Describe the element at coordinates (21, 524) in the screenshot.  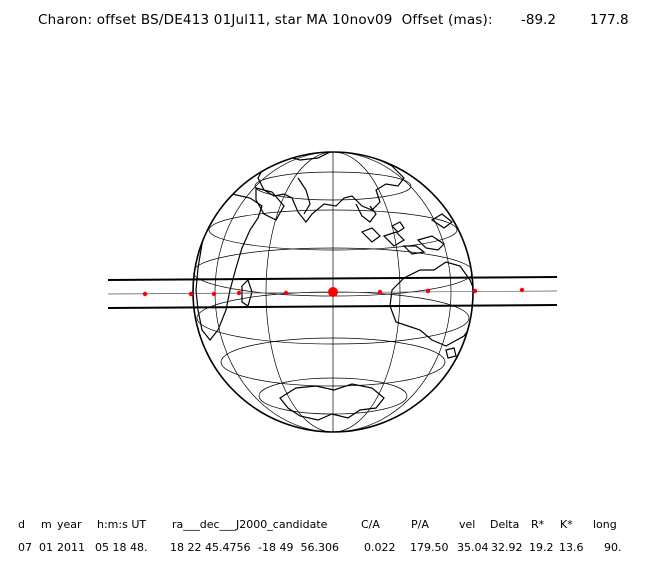
I see `col-header-d: d` at that location.